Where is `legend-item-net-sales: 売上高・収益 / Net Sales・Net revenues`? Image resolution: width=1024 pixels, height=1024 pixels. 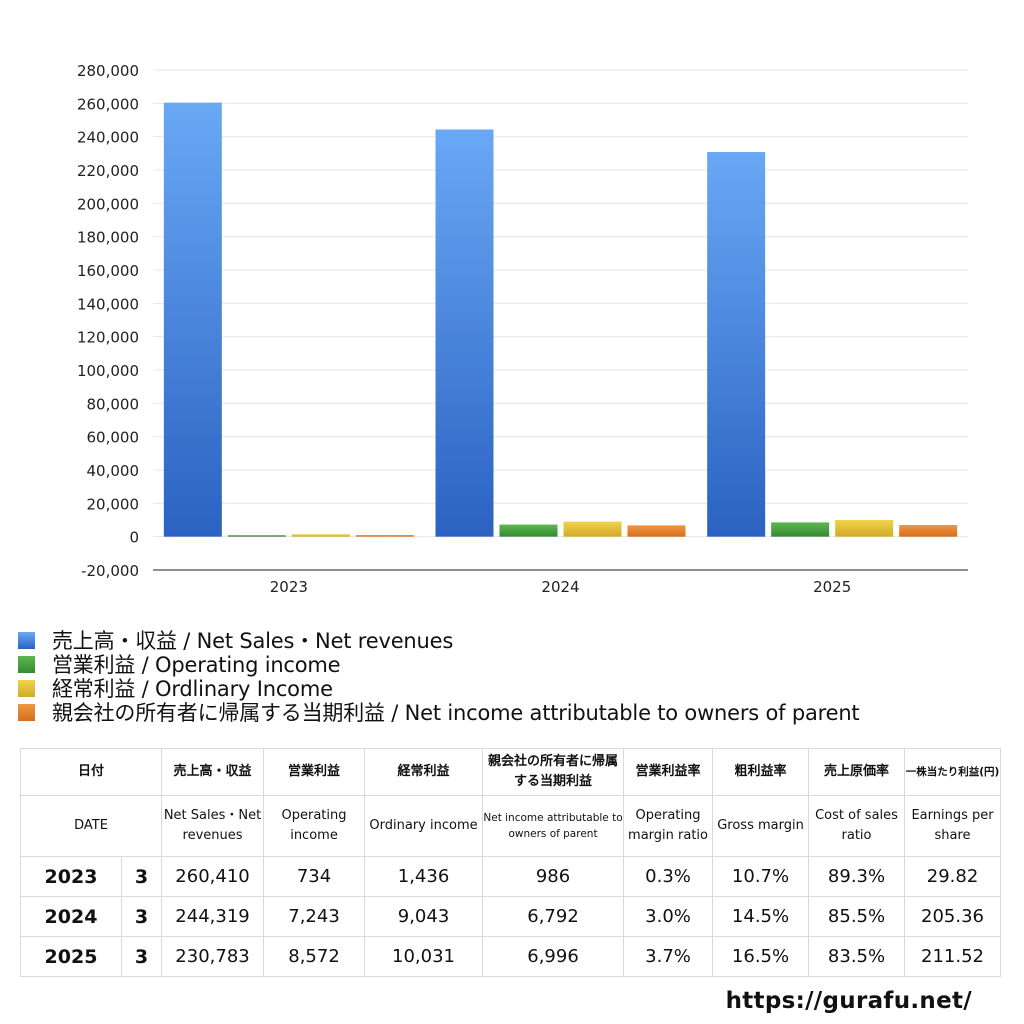
legend-item-net-sales: 売上高・収益 / Net Sales・Net revenues is located at coordinates (518, 640).